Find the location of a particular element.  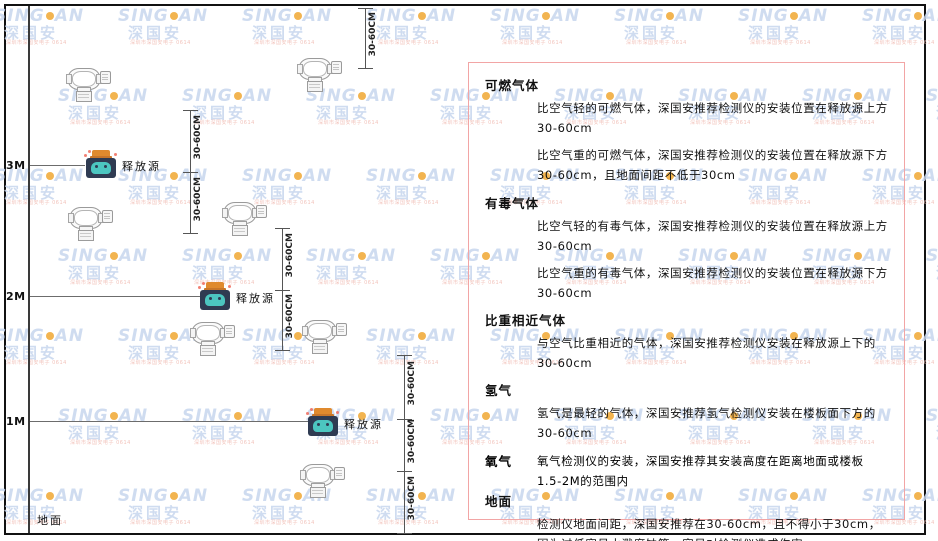

panel-section-paragraph: 氢气是最轻的气体，深国安推荐氢气检测仪安装在楼板面下方的30-60cm is located at coordinates (706, 423).